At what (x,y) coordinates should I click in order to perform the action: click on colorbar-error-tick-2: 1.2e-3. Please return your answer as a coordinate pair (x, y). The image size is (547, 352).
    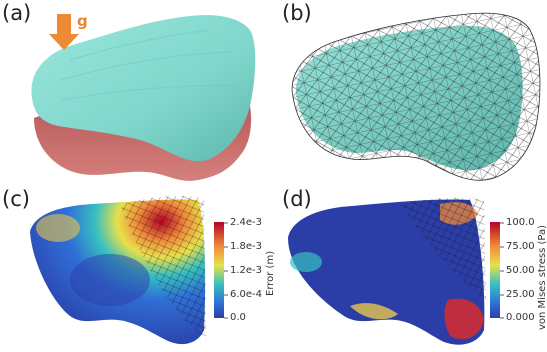
    Looking at the image, I should click on (246, 270).